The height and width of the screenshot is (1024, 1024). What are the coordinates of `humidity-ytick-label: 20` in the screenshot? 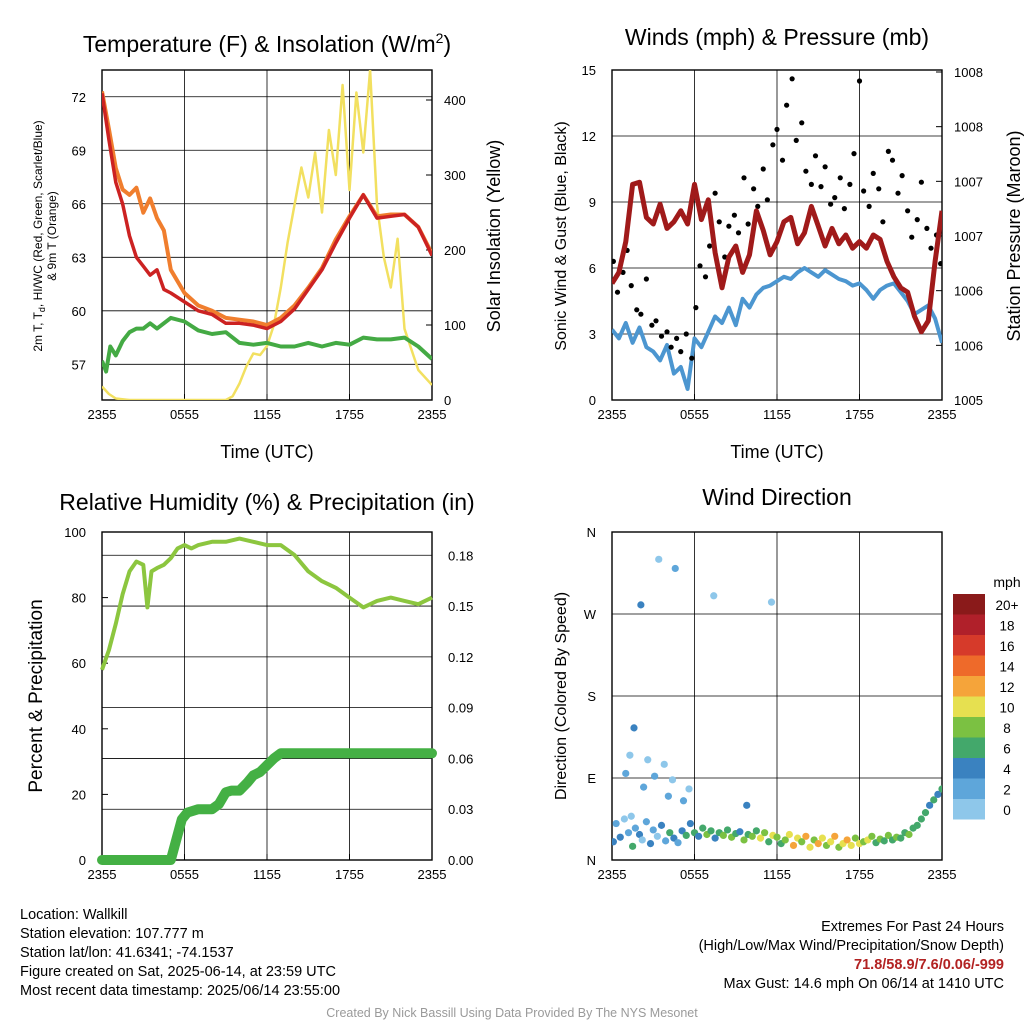 It's located at (79, 794).